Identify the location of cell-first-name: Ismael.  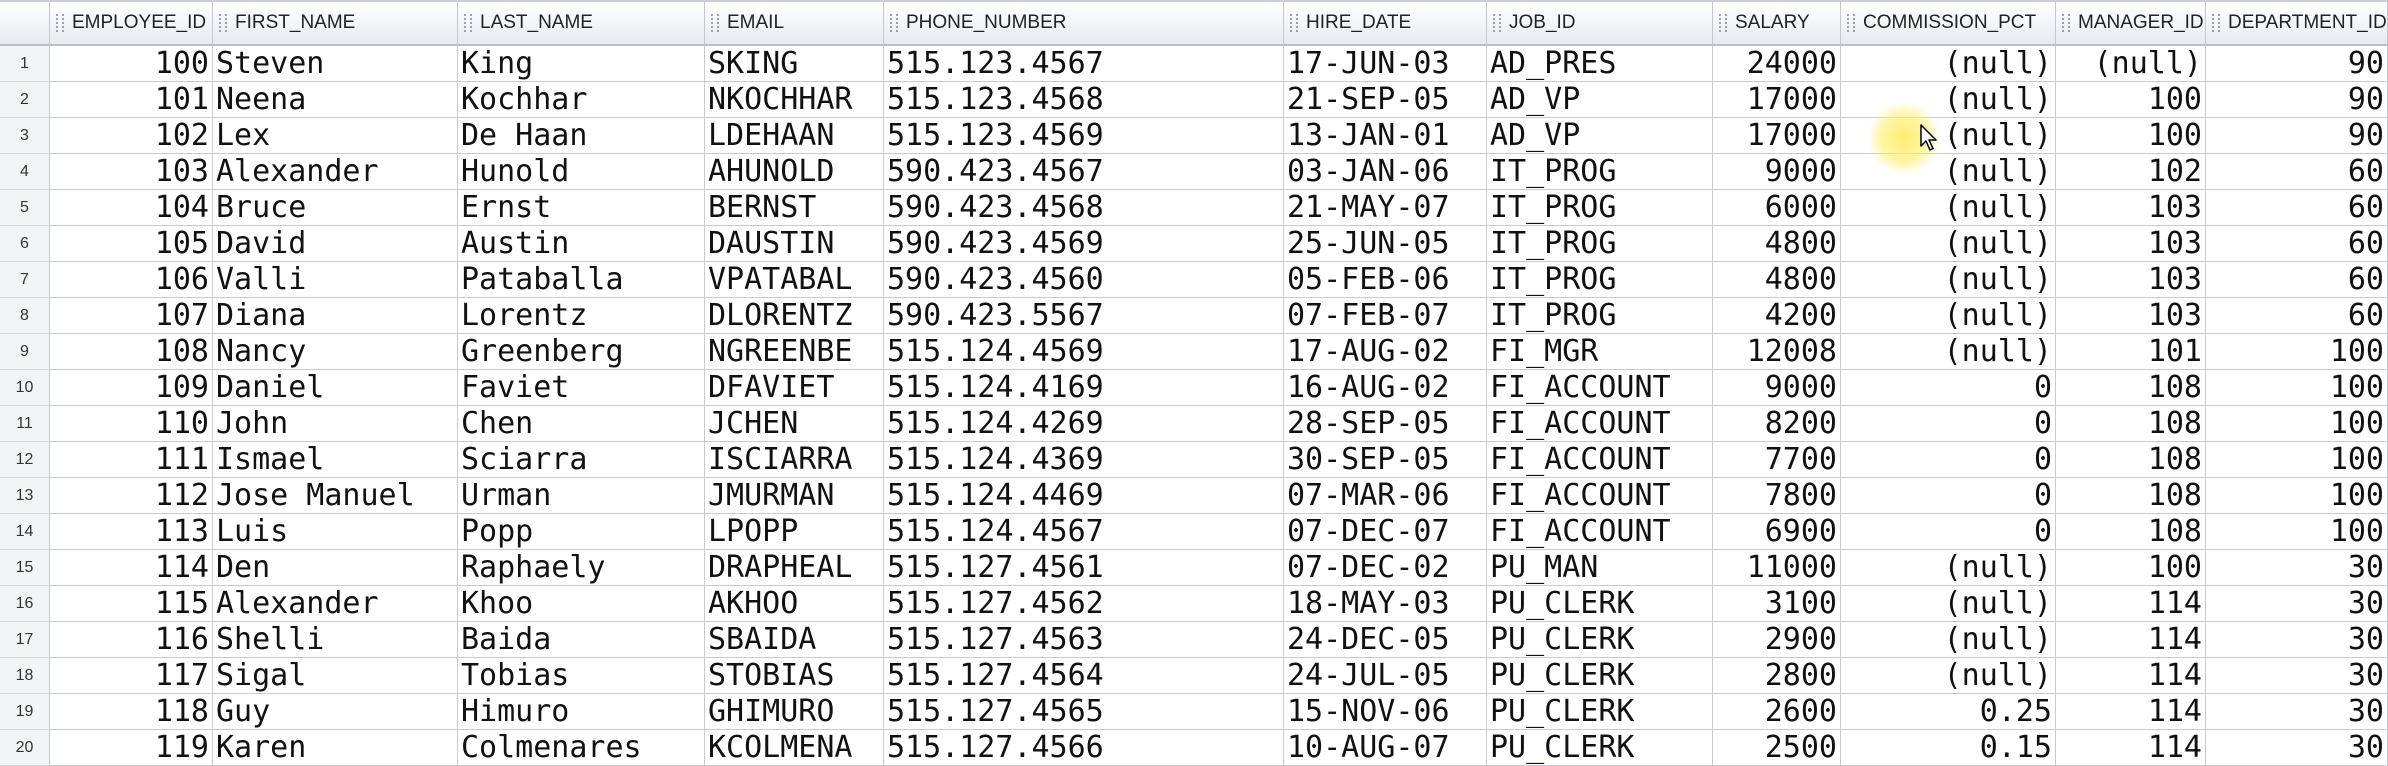
(335, 460).